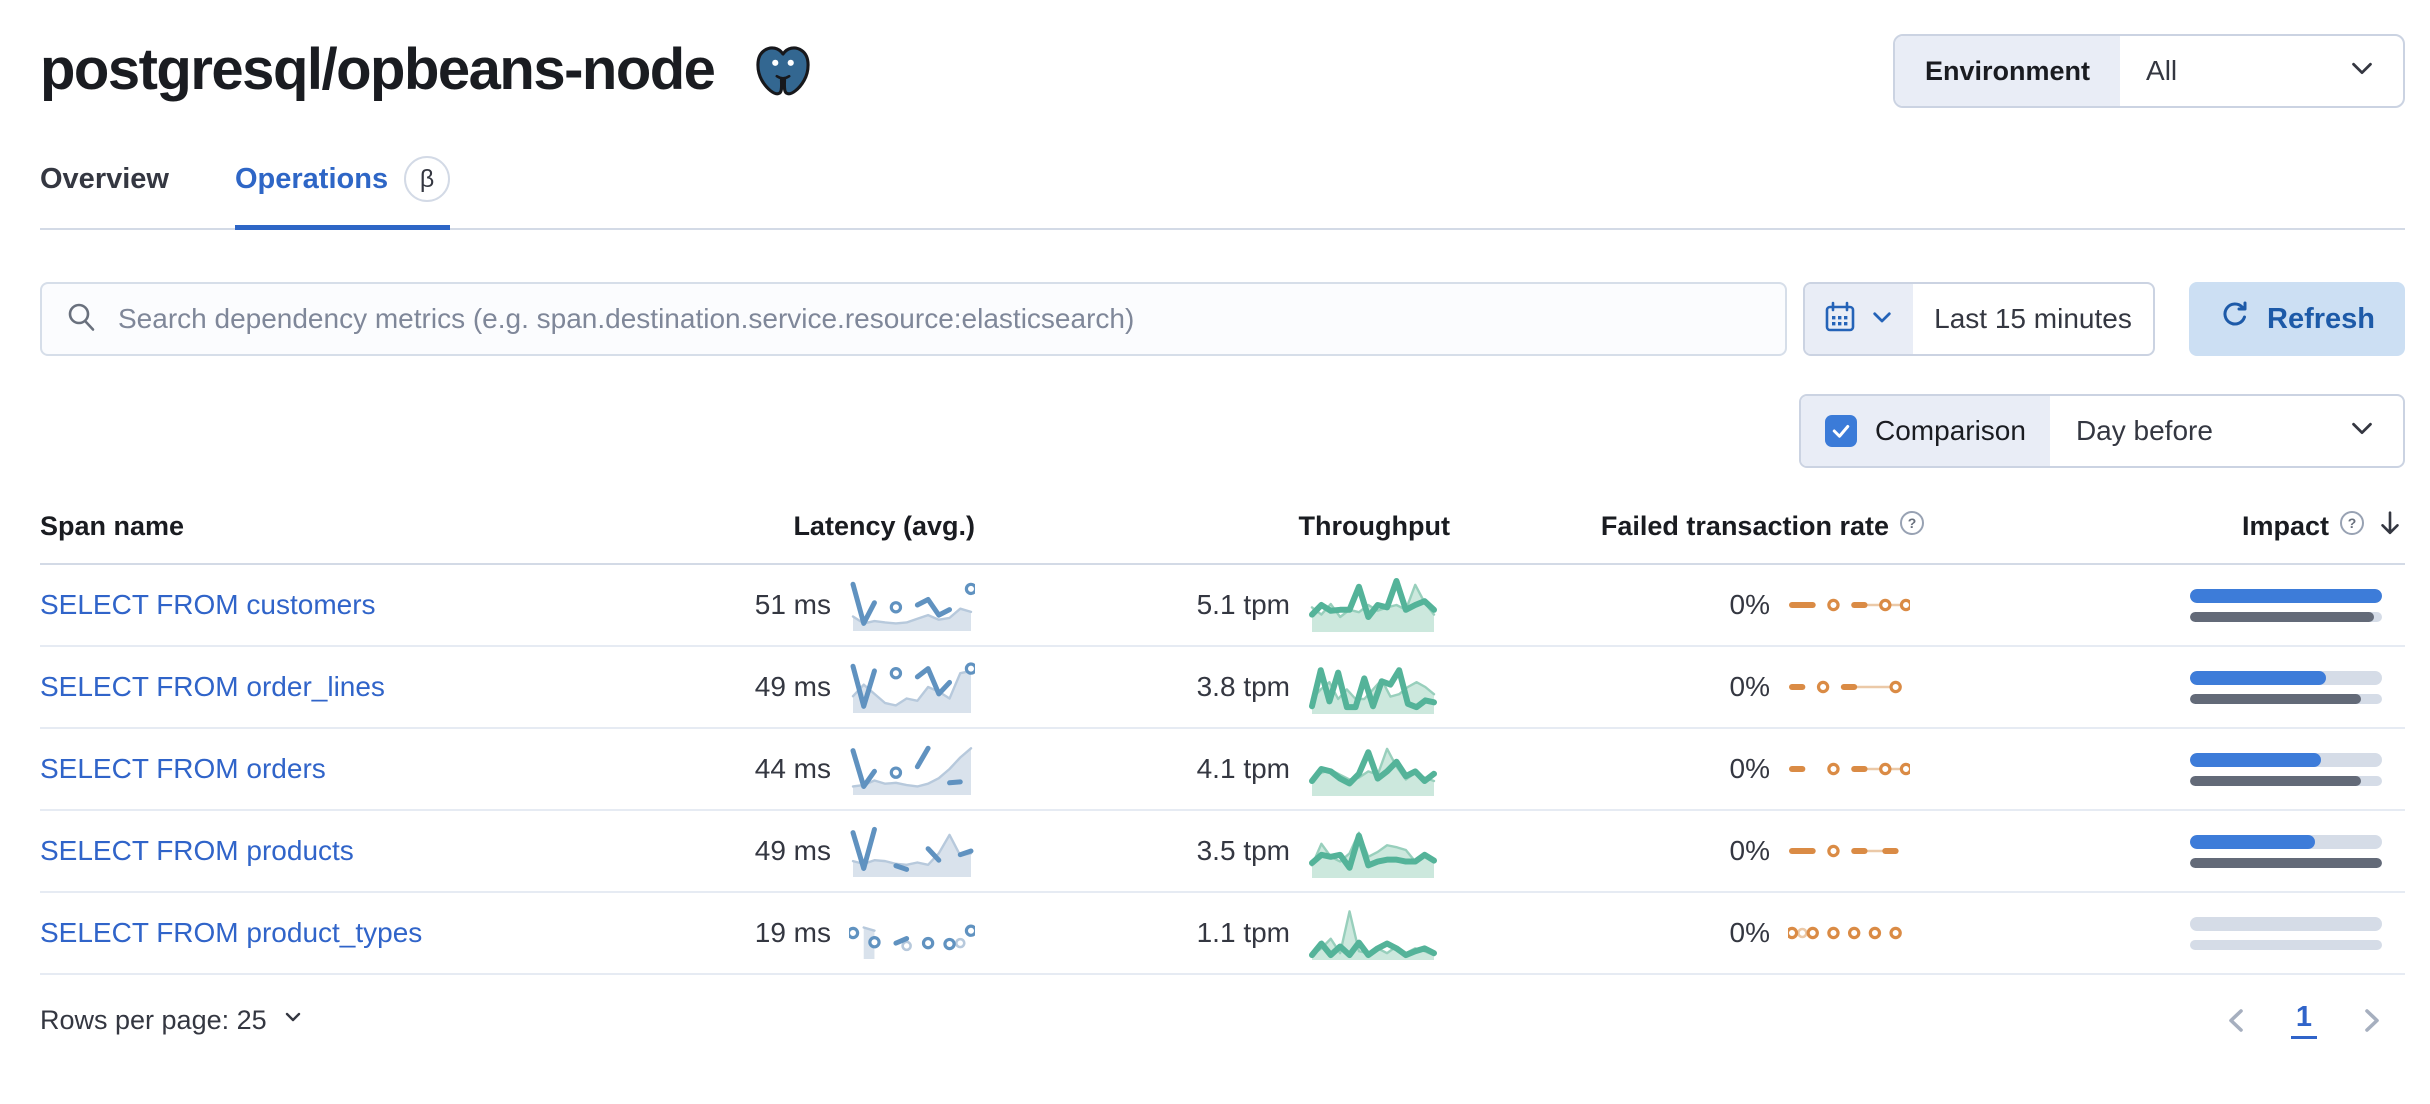 The image size is (2430, 1104). I want to click on rows-per-page-button: Rows per page: 25, so click(172, 1020).